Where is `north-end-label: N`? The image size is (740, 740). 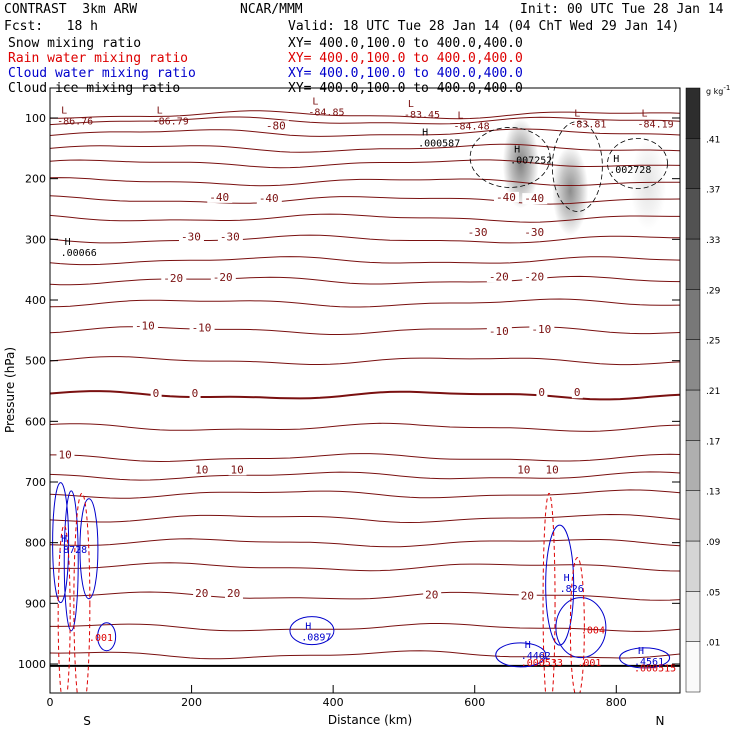
north-end-label: N is located at coordinates (660, 721).